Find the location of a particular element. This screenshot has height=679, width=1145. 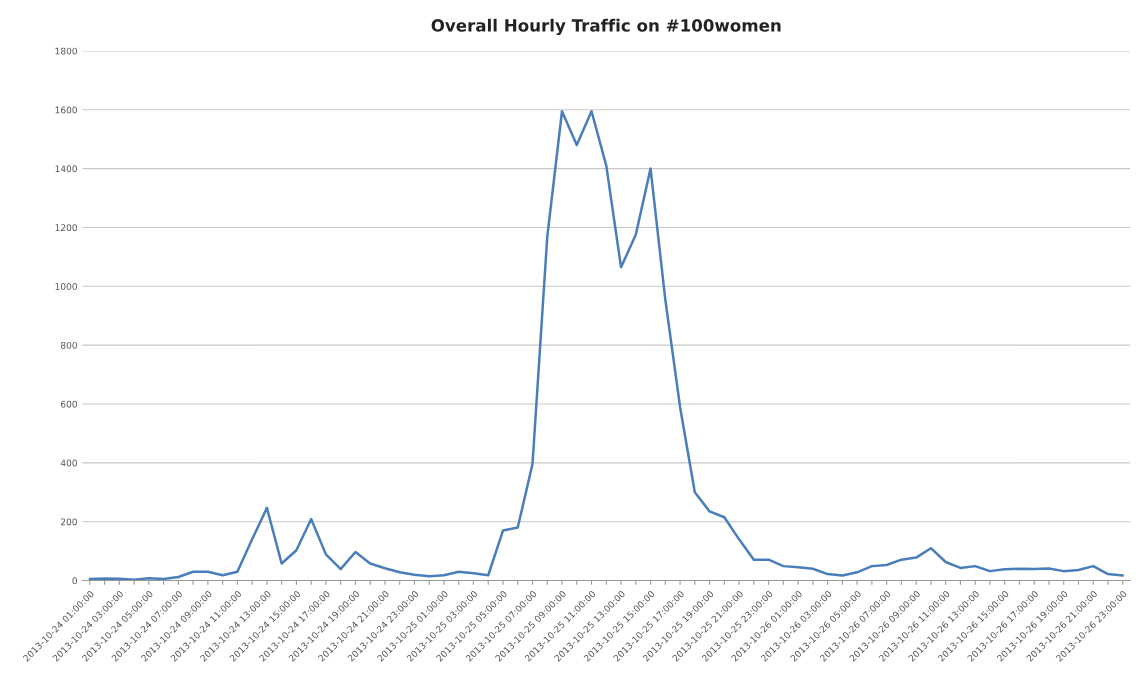

y-tick-label: 600 is located at coordinates (68, 404).